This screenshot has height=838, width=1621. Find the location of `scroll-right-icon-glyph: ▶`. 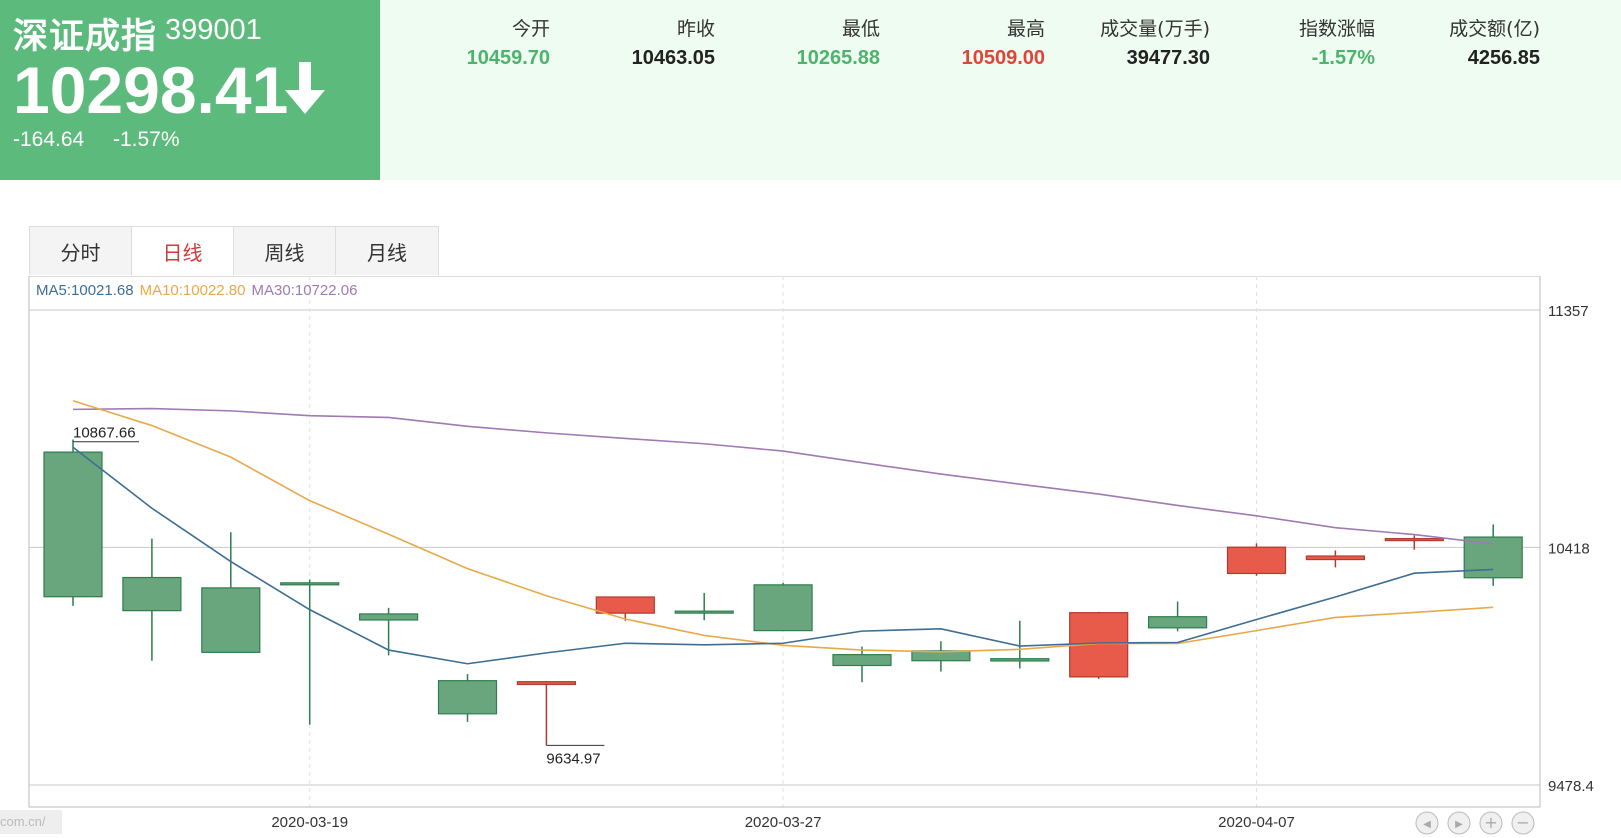

scroll-right-icon-glyph: ▶ is located at coordinates (1459, 824).